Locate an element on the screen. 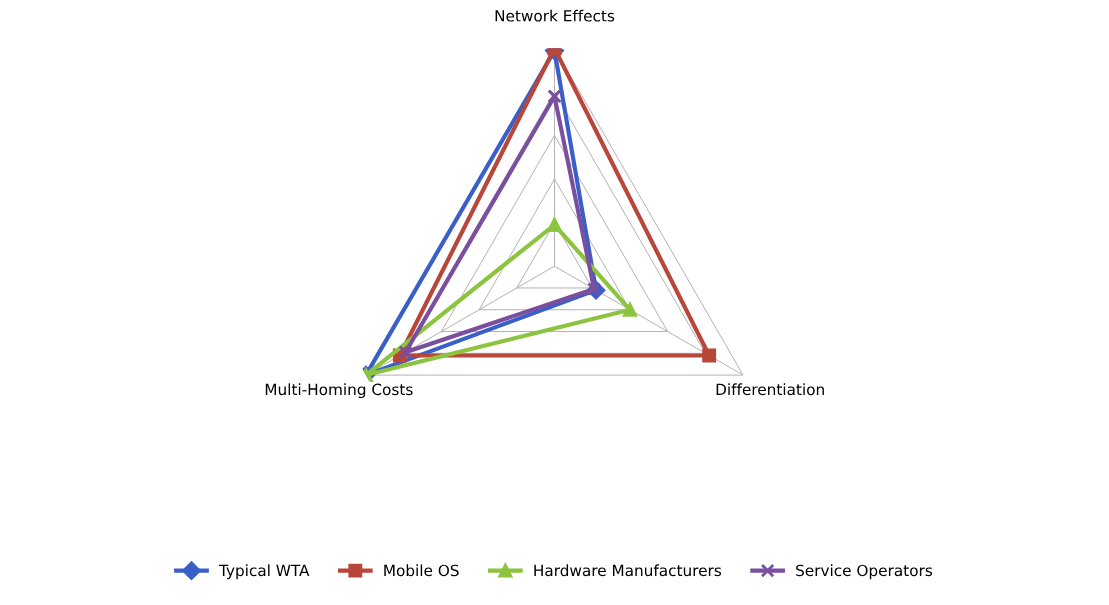  legend-label: Hardware Manufacturers is located at coordinates (628, 570).